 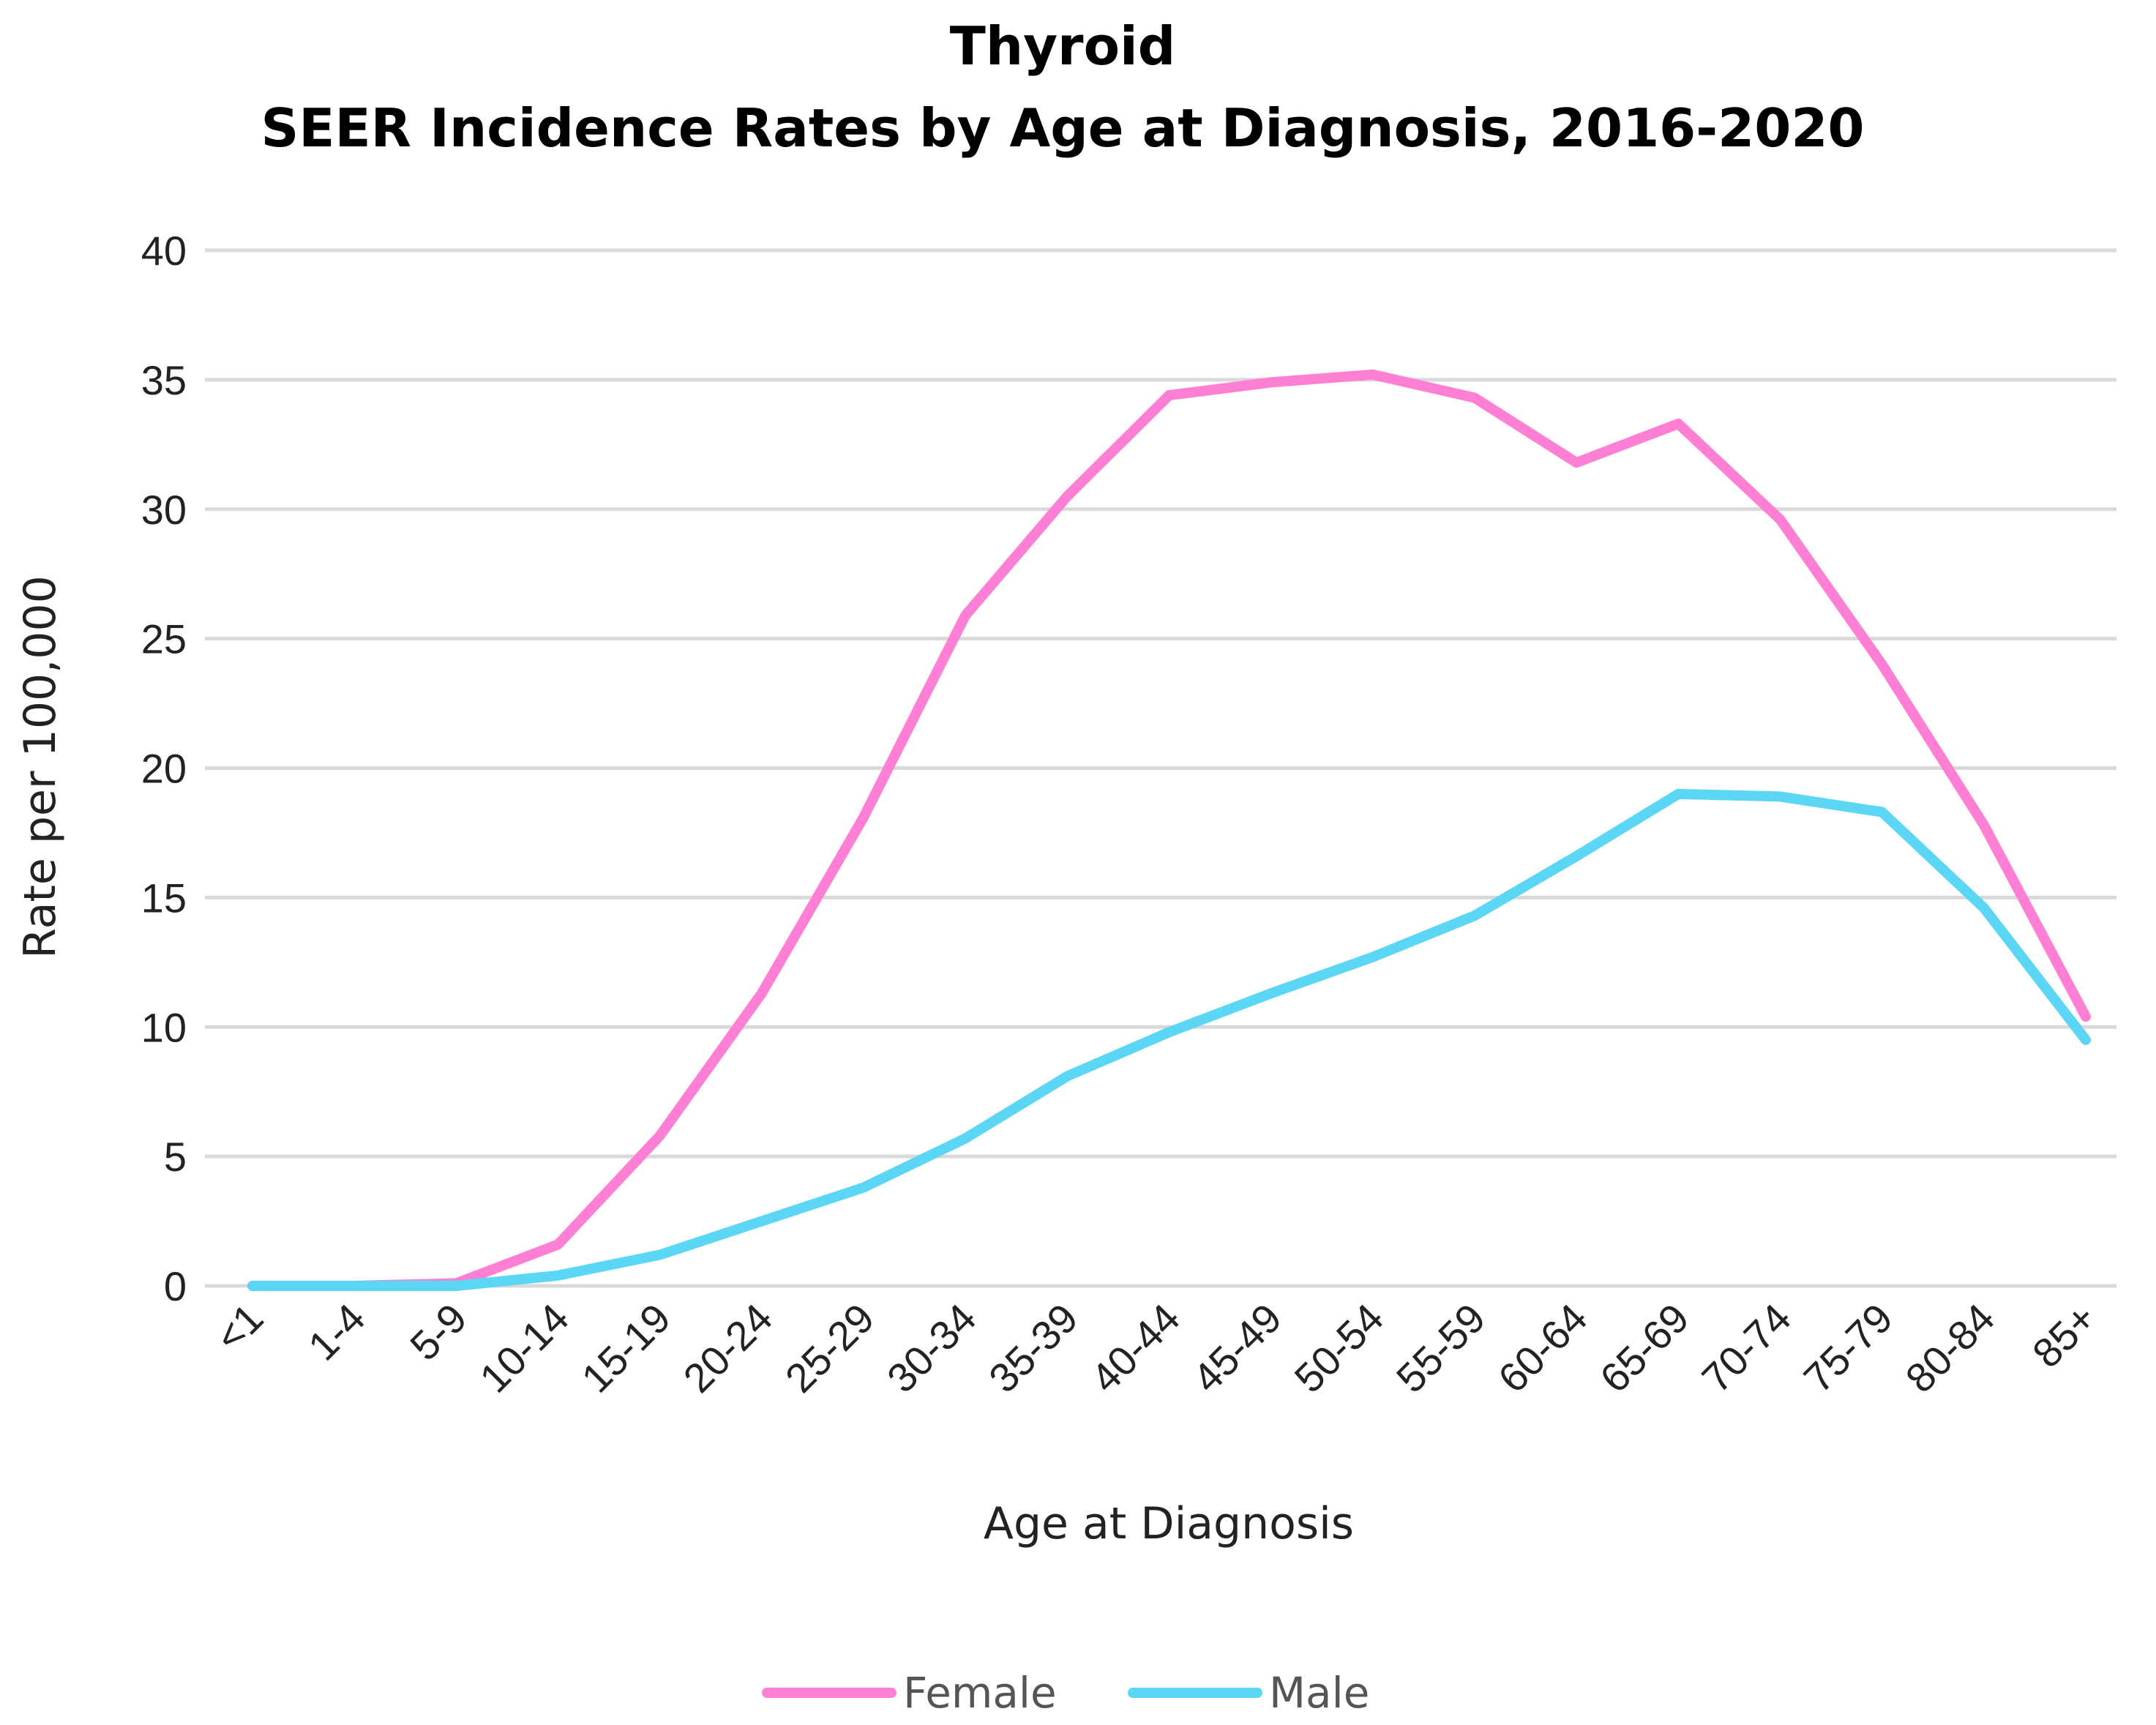 I want to click on y-tick-label: 10, so click(x=164, y=1027).